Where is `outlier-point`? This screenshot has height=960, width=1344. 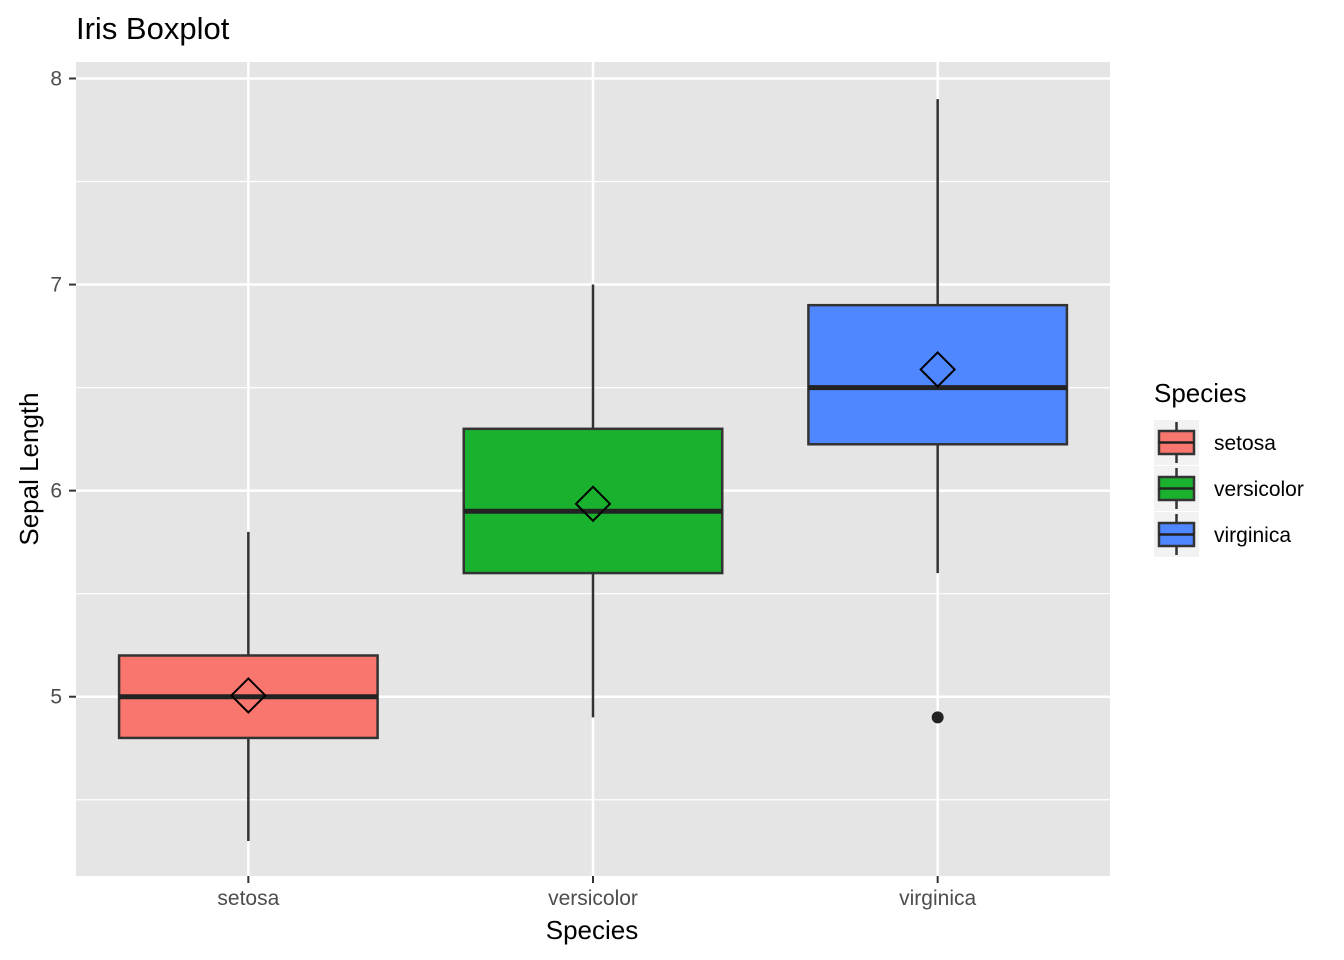
outlier-point is located at coordinates (937, 717).